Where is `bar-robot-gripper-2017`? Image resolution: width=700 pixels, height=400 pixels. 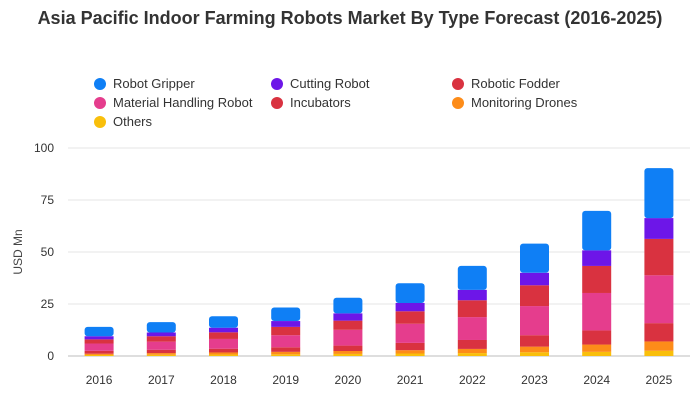 bar-robot-gripper-2017 is located at coordinates (161, 327).